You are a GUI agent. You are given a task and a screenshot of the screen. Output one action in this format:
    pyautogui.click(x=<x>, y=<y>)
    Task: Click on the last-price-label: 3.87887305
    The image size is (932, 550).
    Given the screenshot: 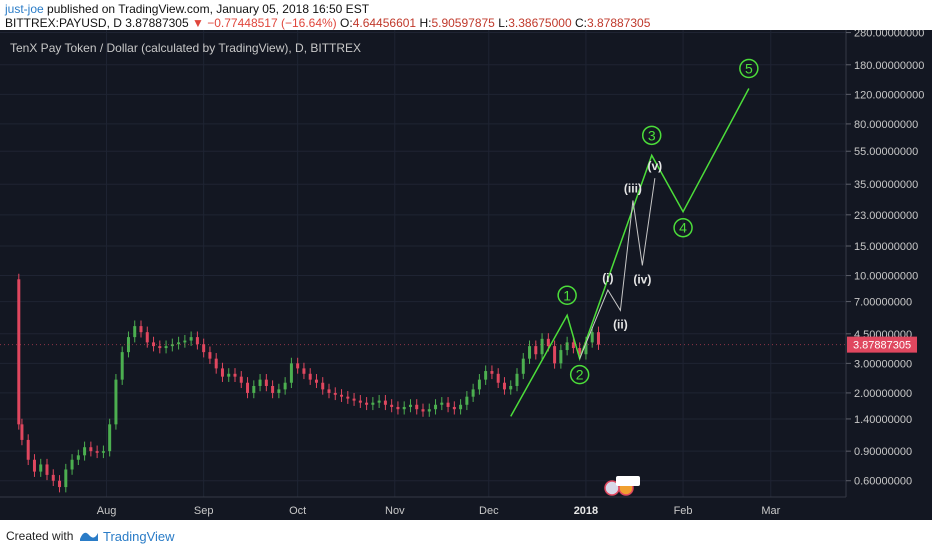 What is the action you would take?
    pyautogui.click(x=882, y=346)
    